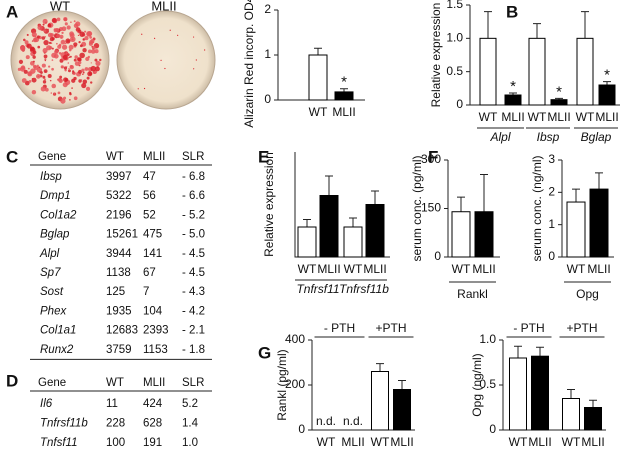 This screenshot has width=623, height=452. I want to click on table-cell: 1153, so click(155, 350).